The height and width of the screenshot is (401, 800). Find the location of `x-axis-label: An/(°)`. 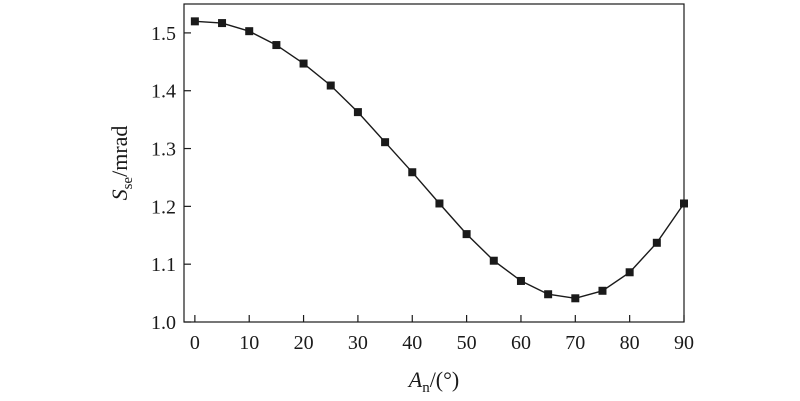

x-axis-label: An/(°) is located at coordinates (433, 381).